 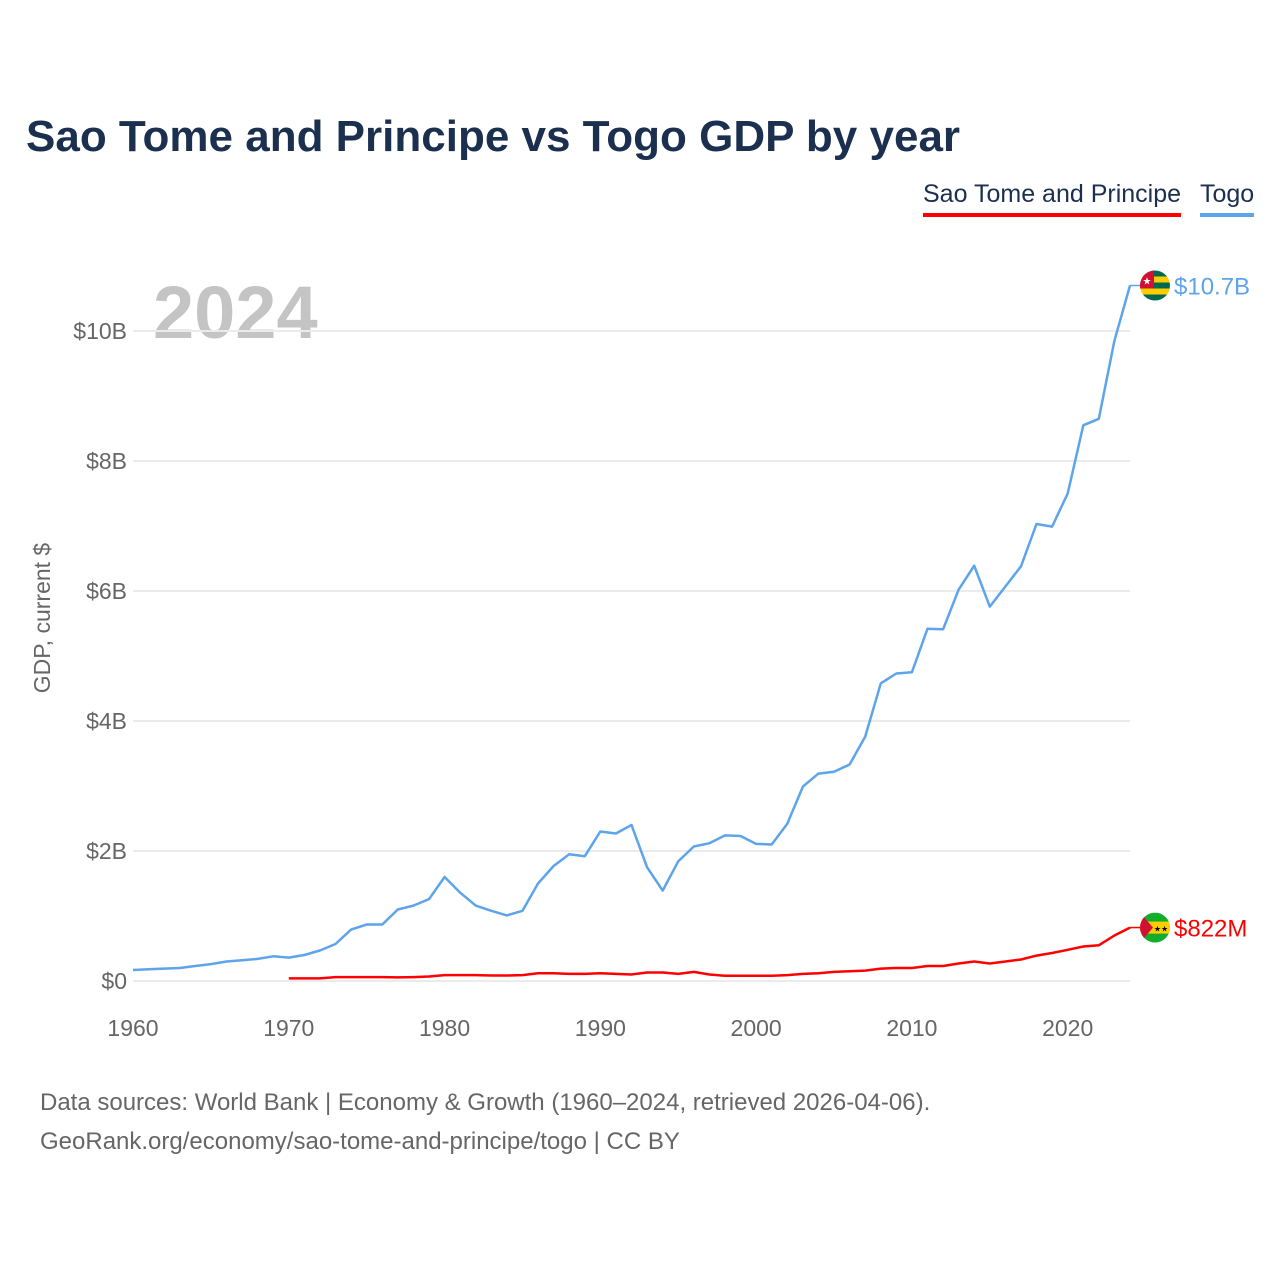 I want to click on legend-togo: Togo, so click(x=1227, y=198).